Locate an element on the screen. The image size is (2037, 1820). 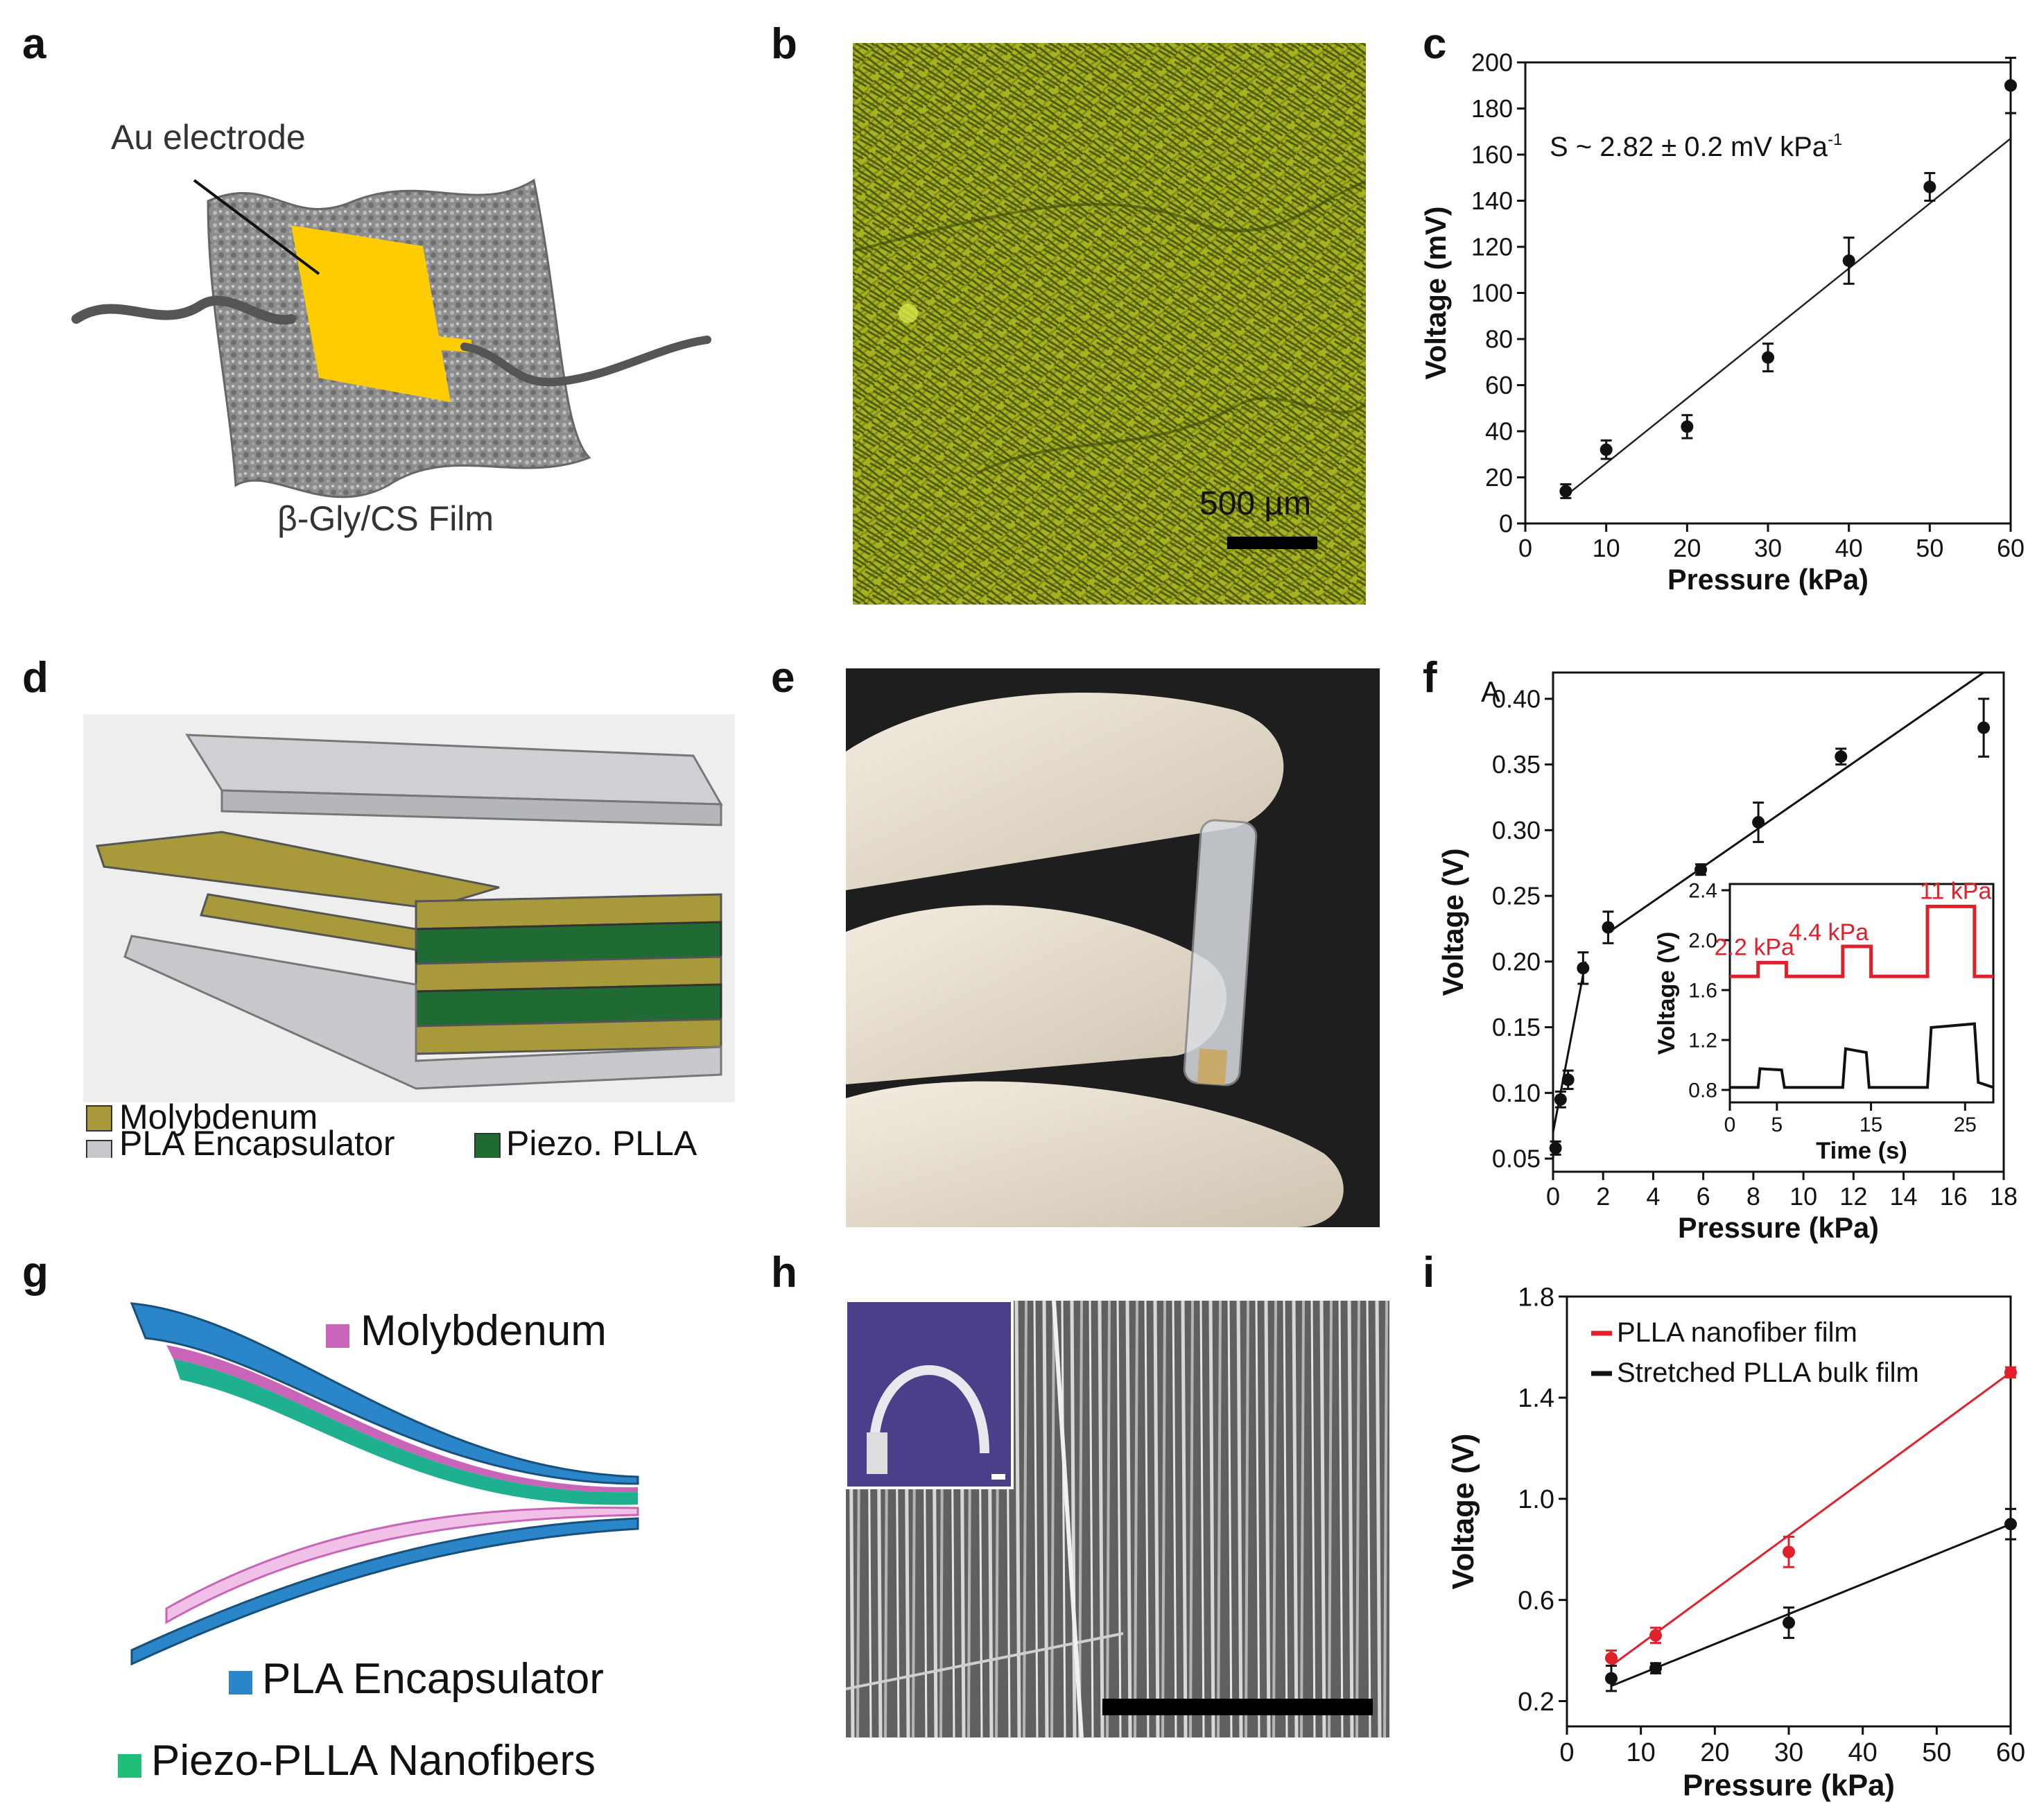
inset-stimulus-trace is located at coordinates (1861, 941).